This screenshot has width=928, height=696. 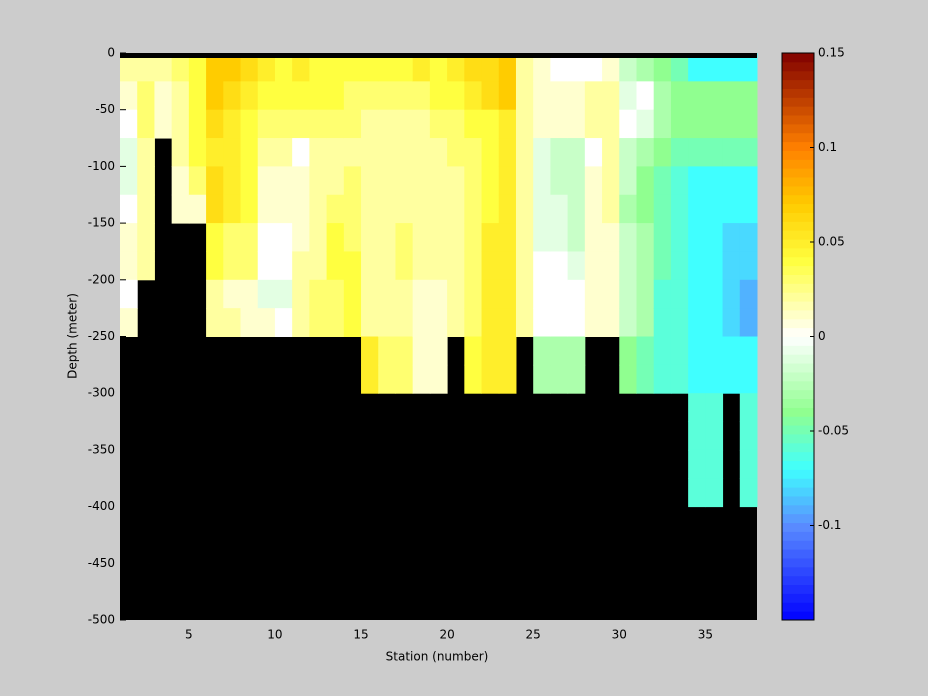 I want to click on y-tick-label: -200, so click(x=101, y=279).